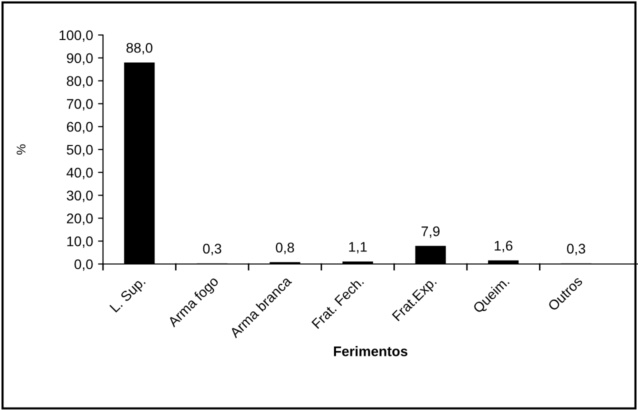 This screenshot has height=410, width=638. What do you see at coordinates (79, 174) in the screenshot?
I see `y-tick-label: 40,0` at bounding box center [79, 174].